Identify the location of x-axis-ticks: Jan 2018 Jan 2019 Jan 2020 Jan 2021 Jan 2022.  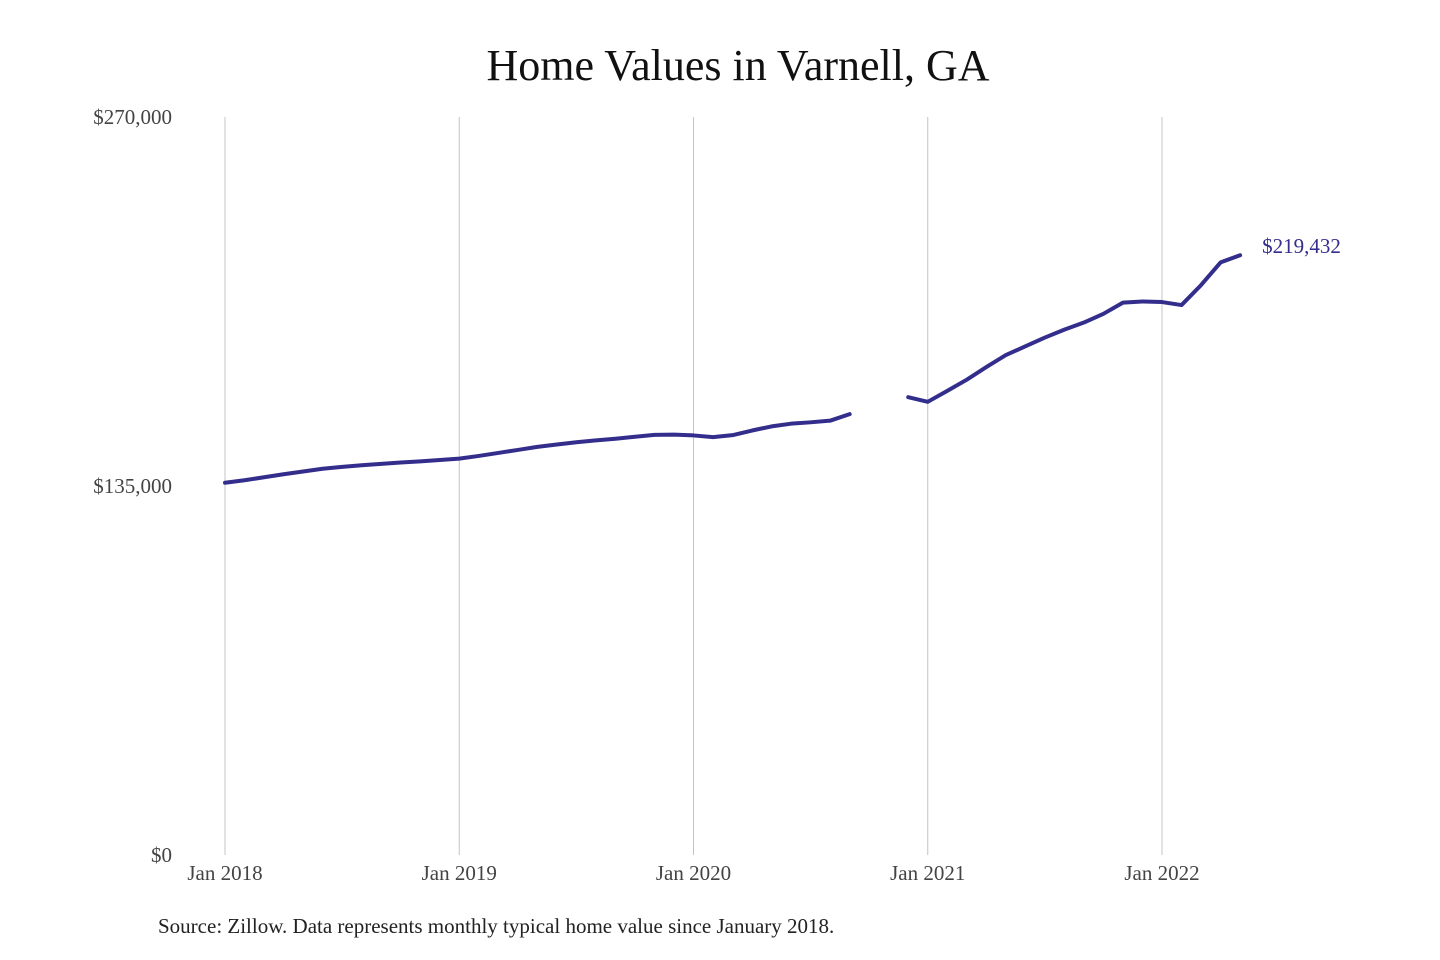
(693, 873).